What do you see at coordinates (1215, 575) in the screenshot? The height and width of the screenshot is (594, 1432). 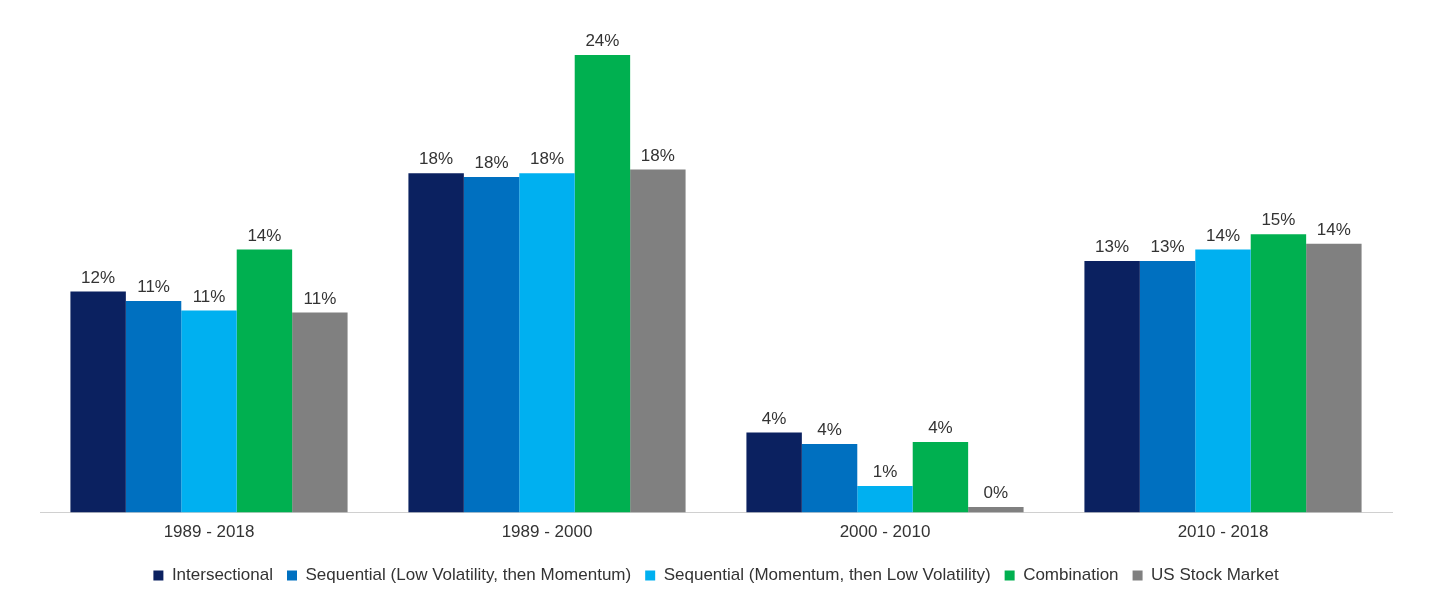 I see `legend-label: US Stock Market` at bounding box center [1215, 575].